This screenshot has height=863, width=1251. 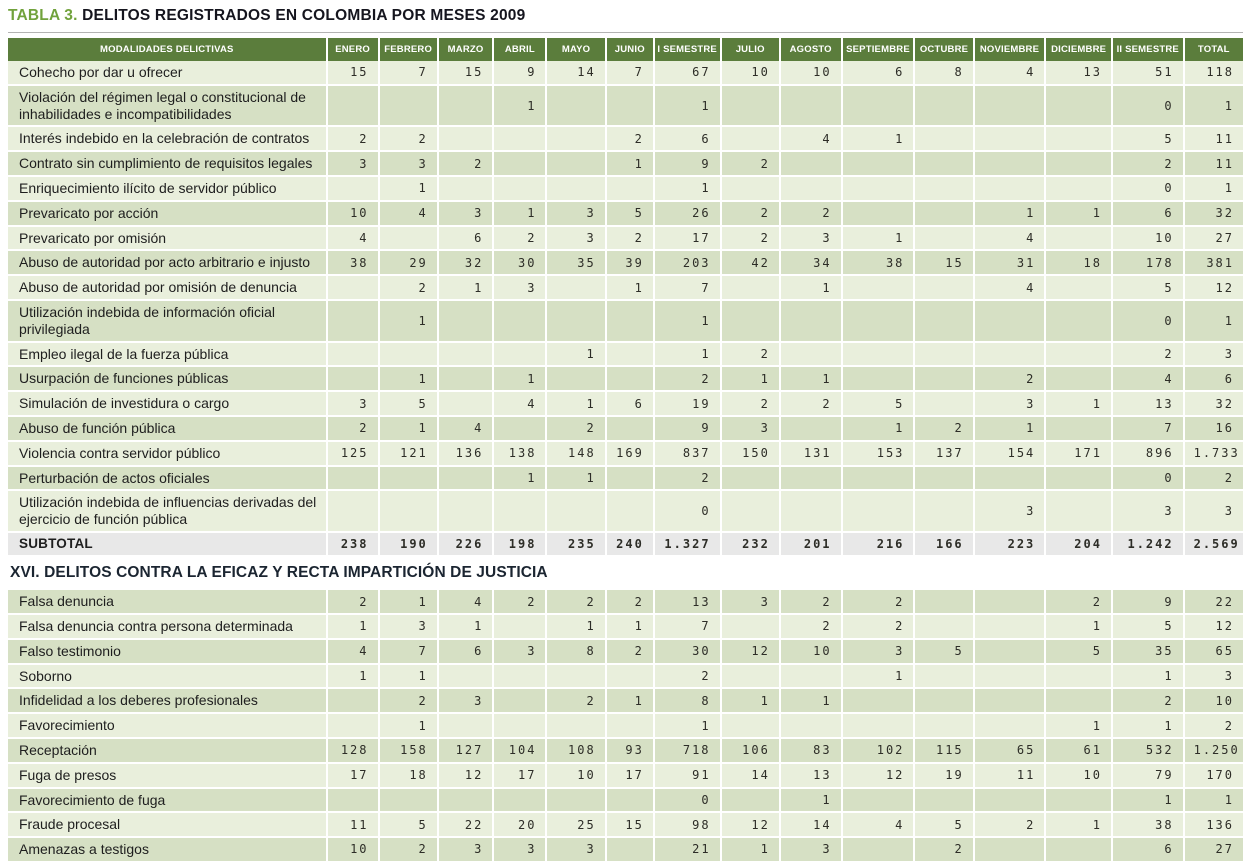 What do you see at coordinates (630, 453) in the screenshot?
I see `cell-value: 169` at bounding box center [630, 453].